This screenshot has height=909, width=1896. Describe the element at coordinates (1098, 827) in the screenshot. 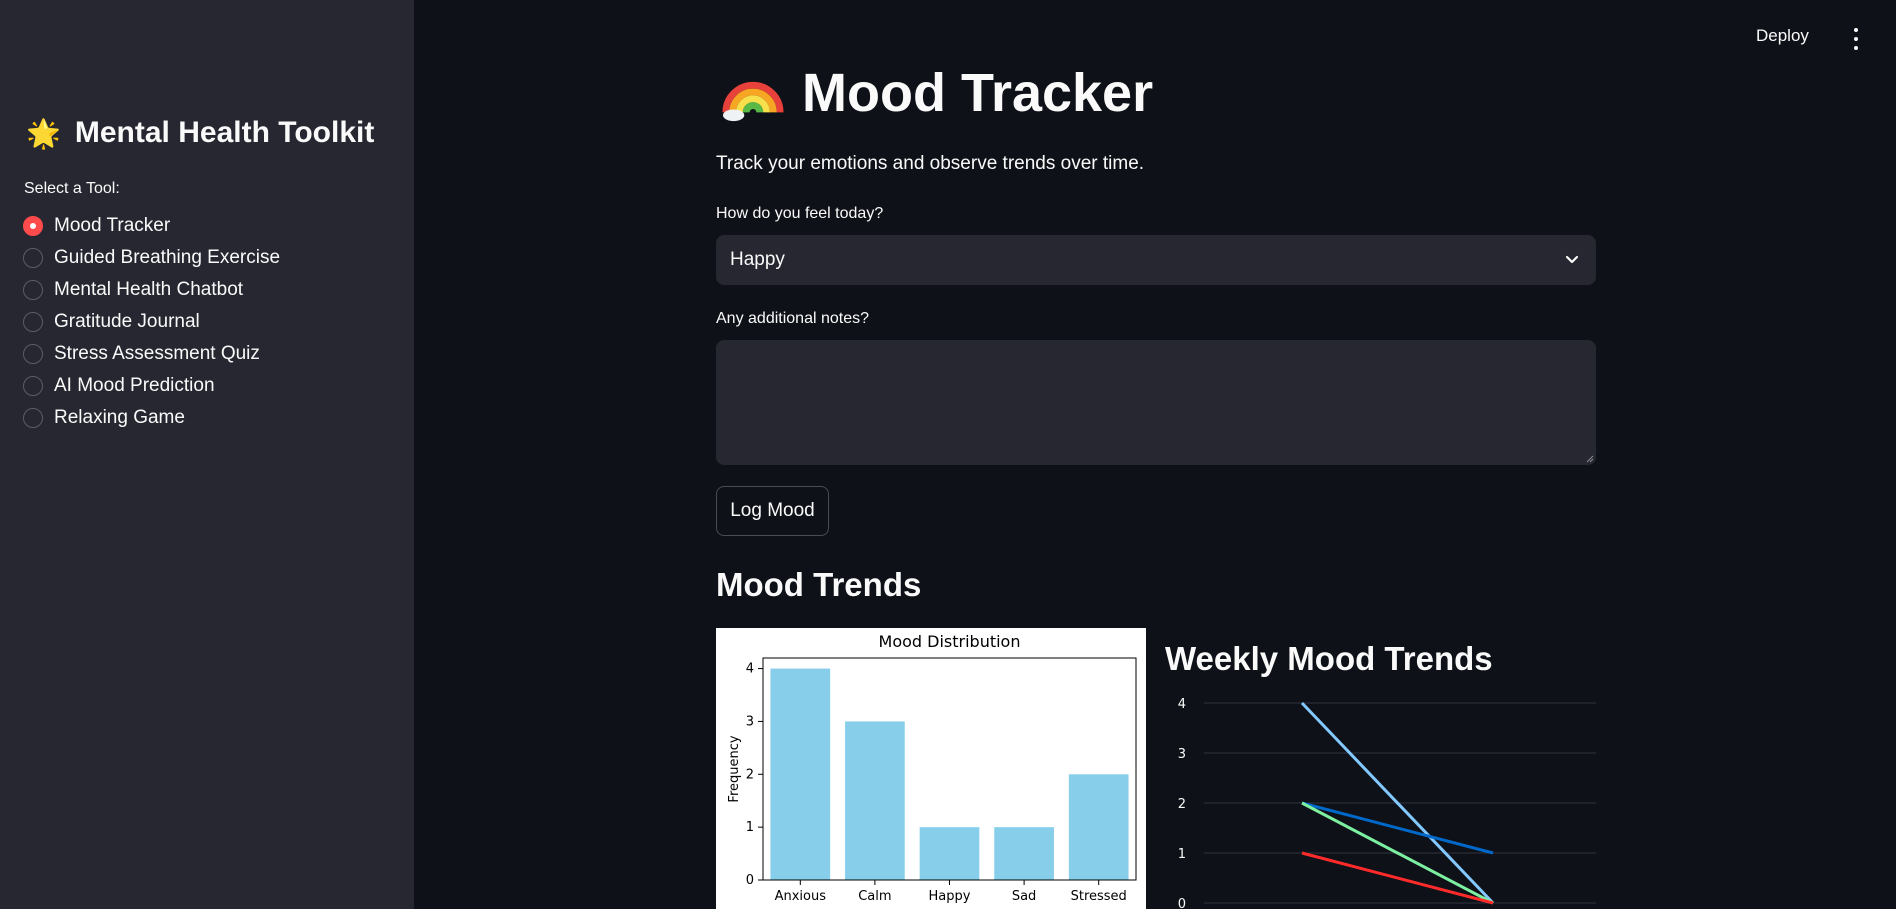

I see `bar-stressed` at that location.